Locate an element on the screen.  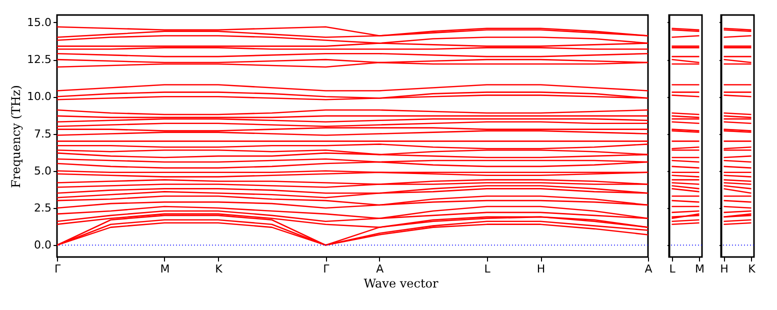
y-tick-label: 0.0 is located at coordinates (43, 245).